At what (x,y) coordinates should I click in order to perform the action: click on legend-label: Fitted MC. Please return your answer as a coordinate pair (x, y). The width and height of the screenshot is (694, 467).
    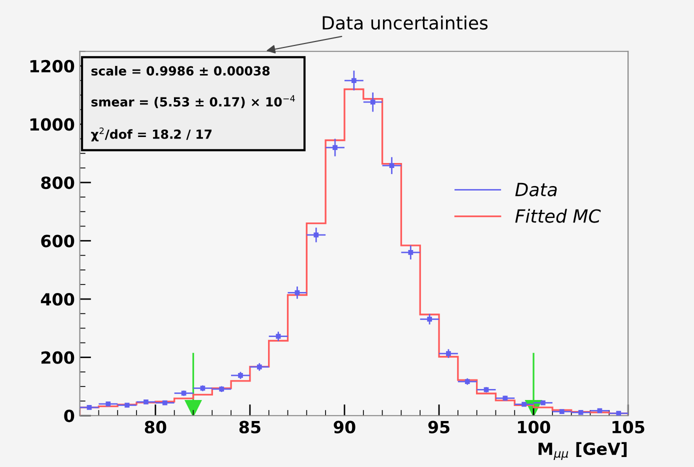
    Looking at the image, I should click on (558, 215).